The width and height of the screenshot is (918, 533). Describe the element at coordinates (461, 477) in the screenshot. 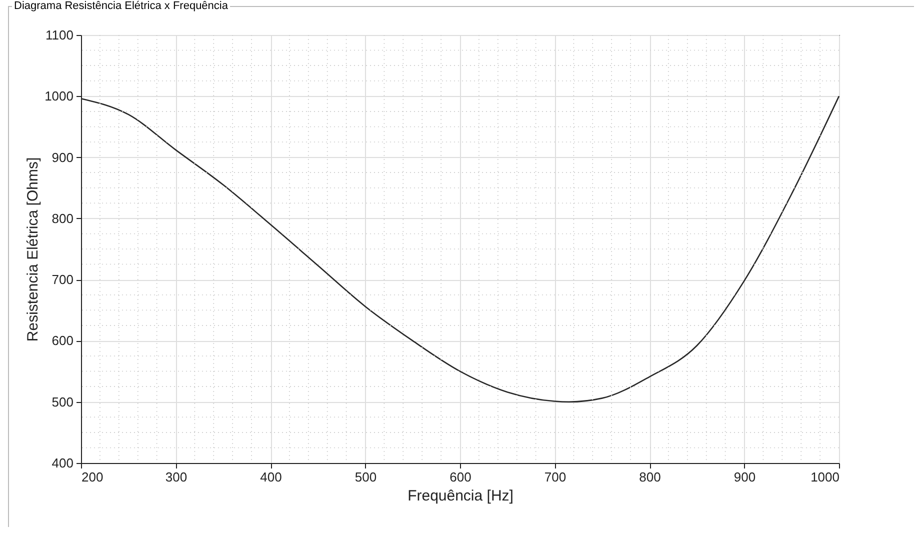

I see `x-tick-label: 600` at that location.